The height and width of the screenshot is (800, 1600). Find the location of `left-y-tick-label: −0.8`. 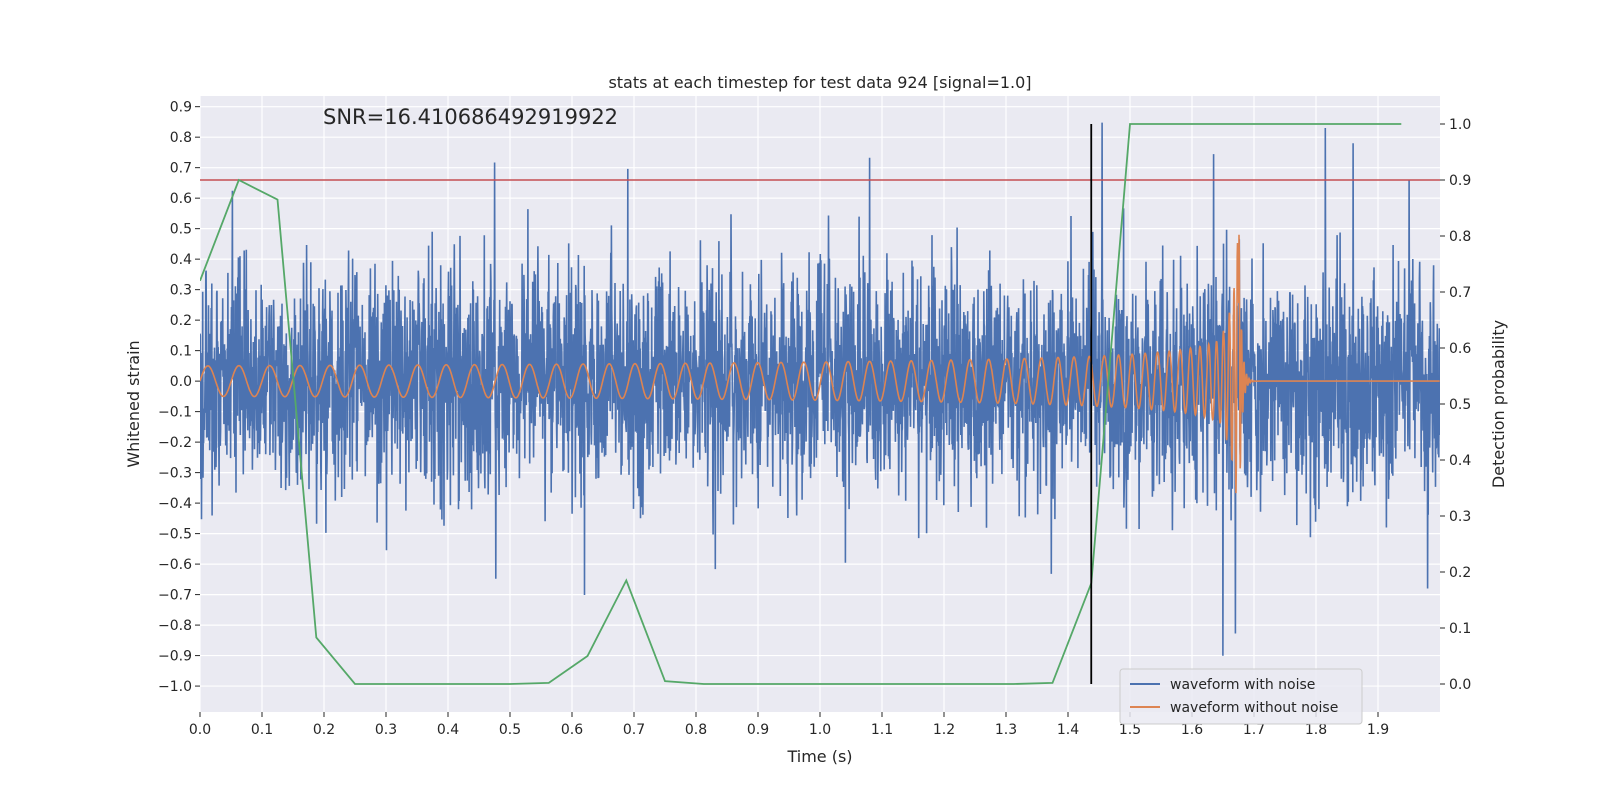

left-y-tick-label: −0.8 is located at coordinates (175, 626).